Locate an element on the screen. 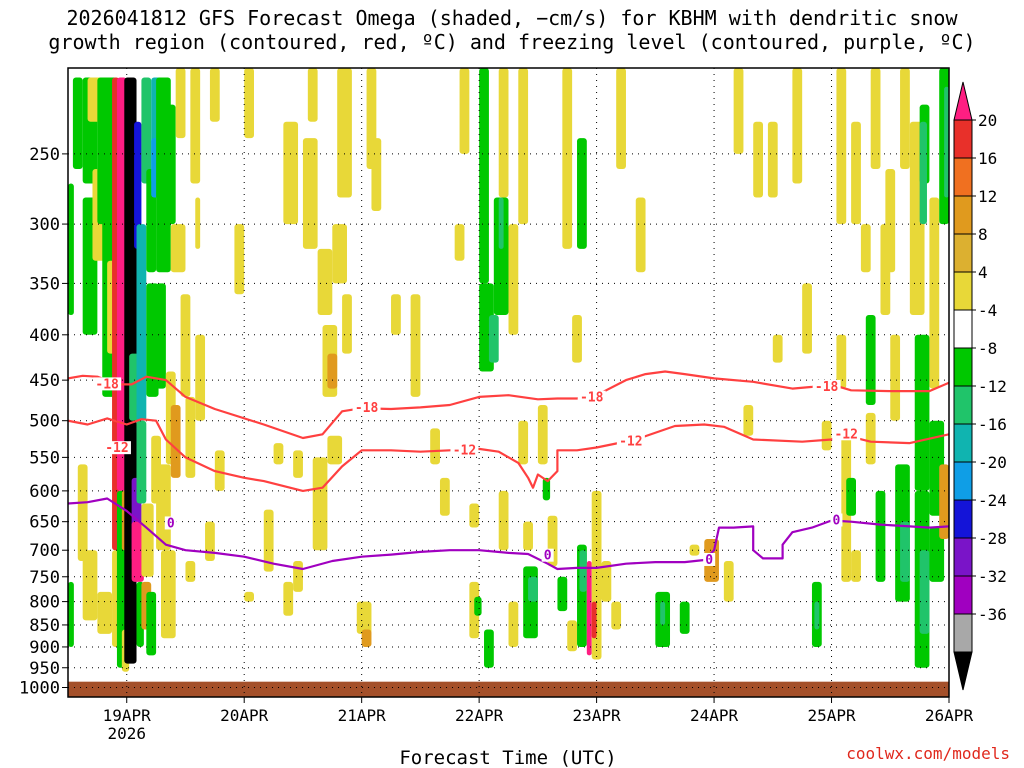 This screenshot has height=768, width=1024. y-tick-label: 500 is located at coordinates (44, 422).